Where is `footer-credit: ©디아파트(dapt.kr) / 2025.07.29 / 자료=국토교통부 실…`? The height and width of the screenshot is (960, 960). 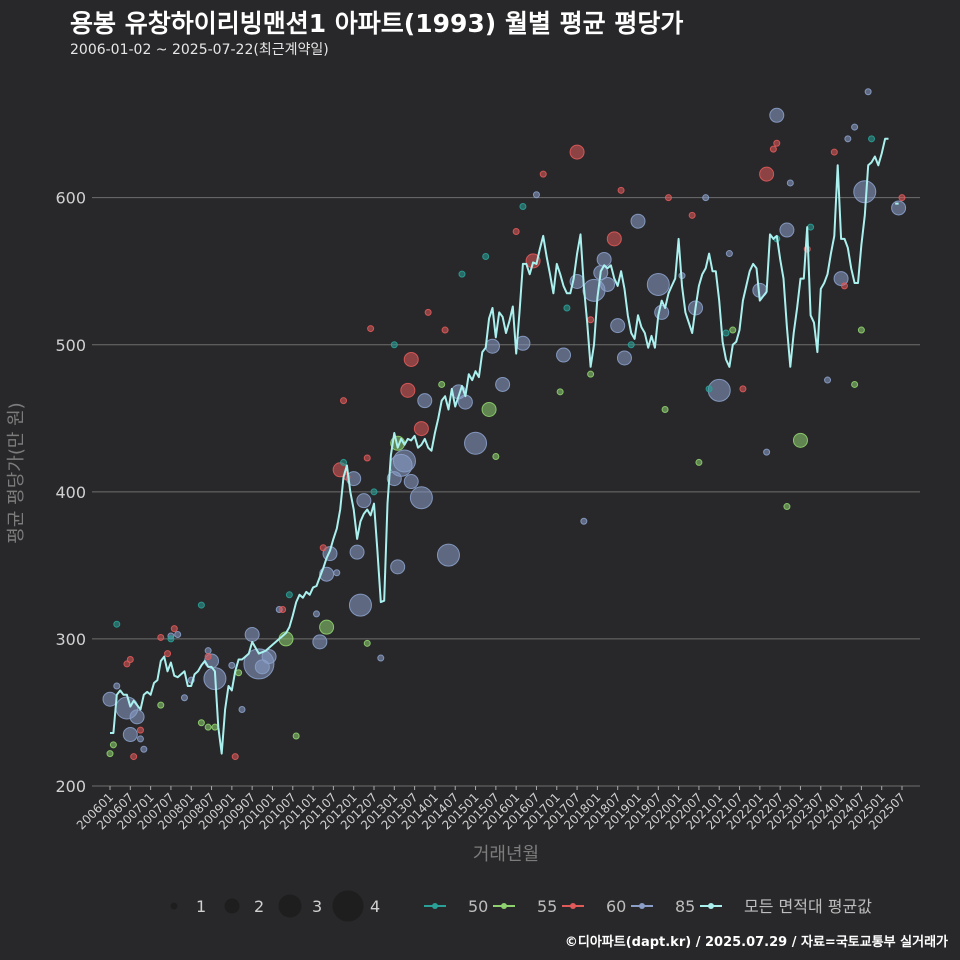
footer-credit: ©디아파트(dapt.kr) / 2025.07.29 / 자료=국토교통부 실… is located at coordinates (756, 942).